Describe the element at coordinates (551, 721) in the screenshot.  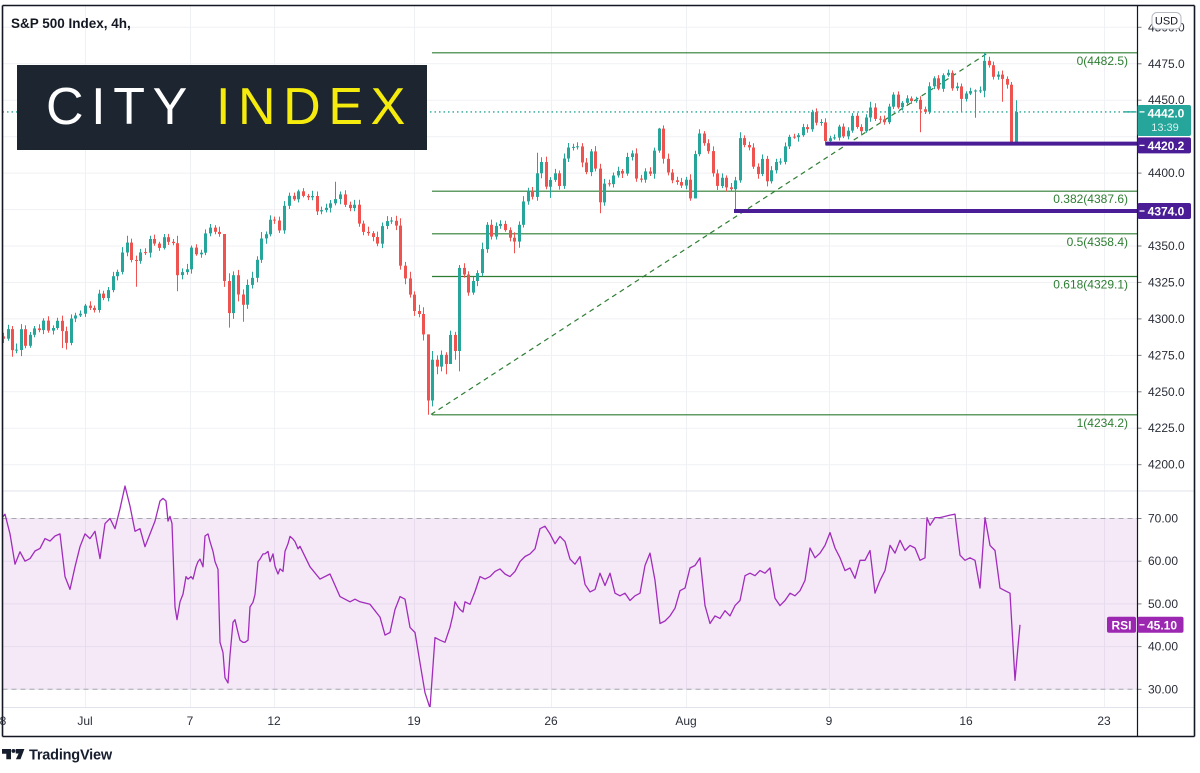
I see `svg-text: 26` at that location.